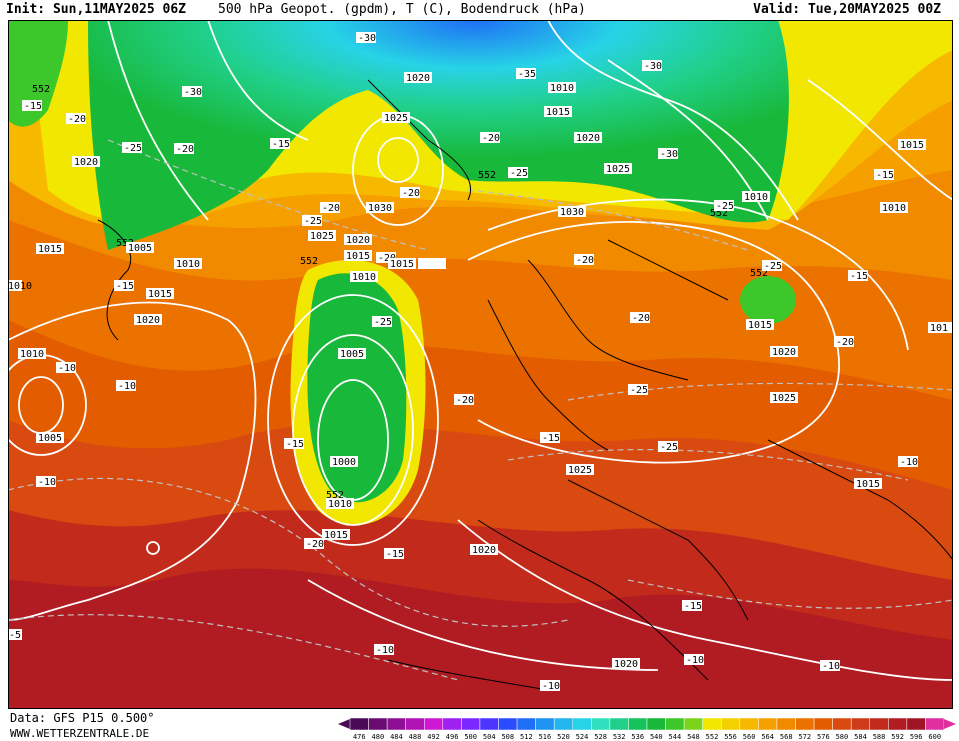 This screenshot has height=741, width=959. Describe the element at coordinates (823, 736) in the screenshot. I see `legend-tick-label: 576` at that location.